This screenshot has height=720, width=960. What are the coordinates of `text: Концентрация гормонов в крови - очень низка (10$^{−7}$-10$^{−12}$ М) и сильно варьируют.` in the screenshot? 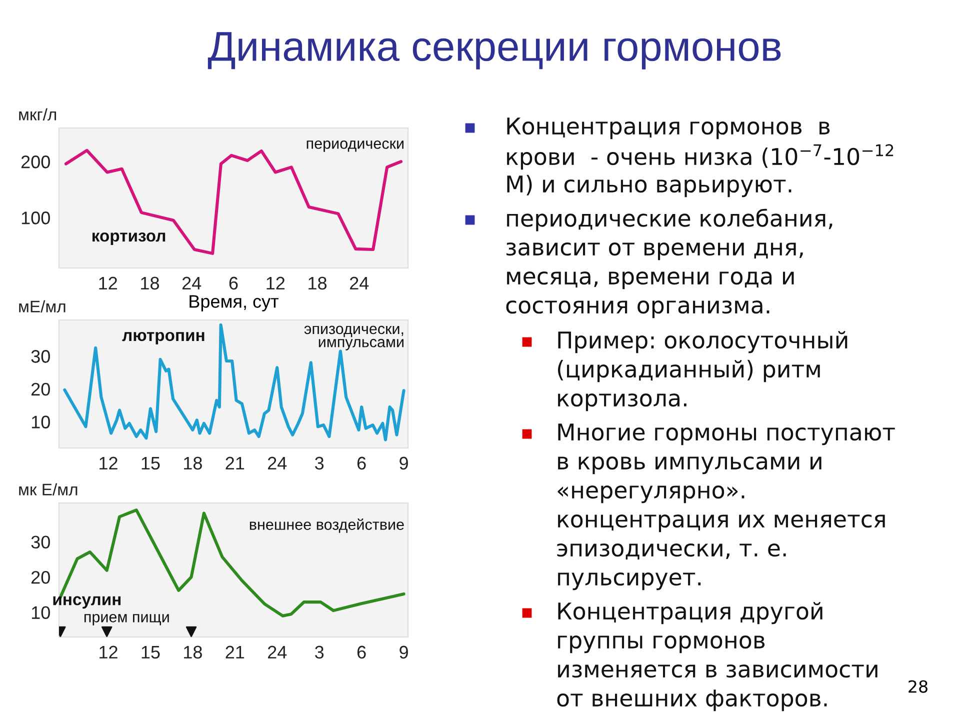 It's located at (700, 158).